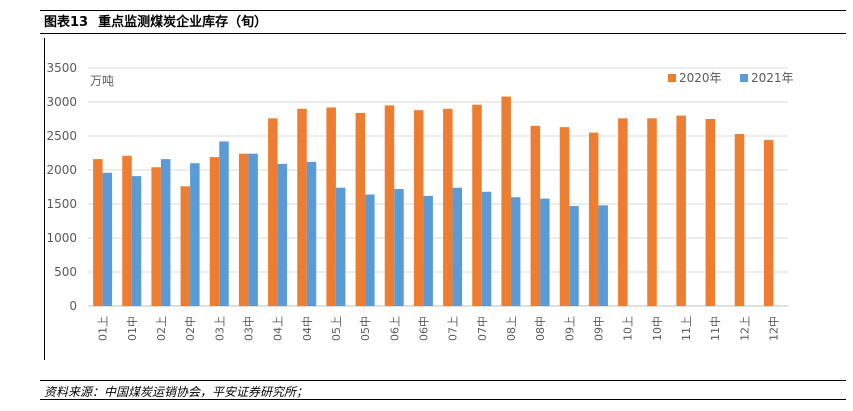 The height and width of the screenshot is (411, 853). Describe the element at coordinates (443, 33) in the screenshot. I see `header-bottom-rule` at that location.